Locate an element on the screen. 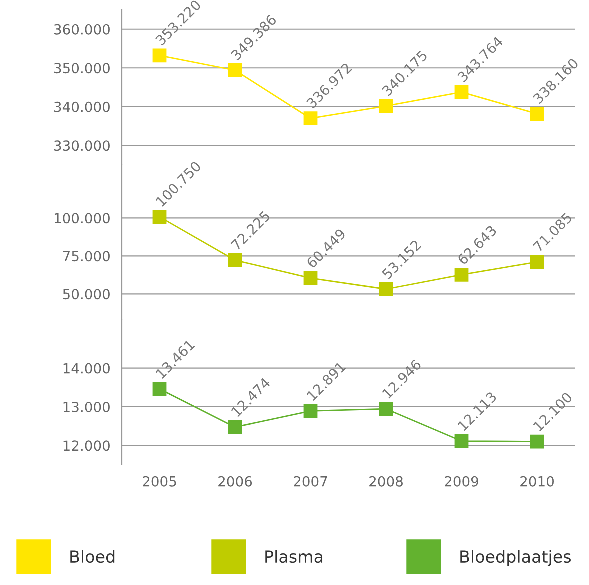 The height and width of the screenshot is (585, 589). y-tick-label: 350.000 is located at coordinates (82, 68).